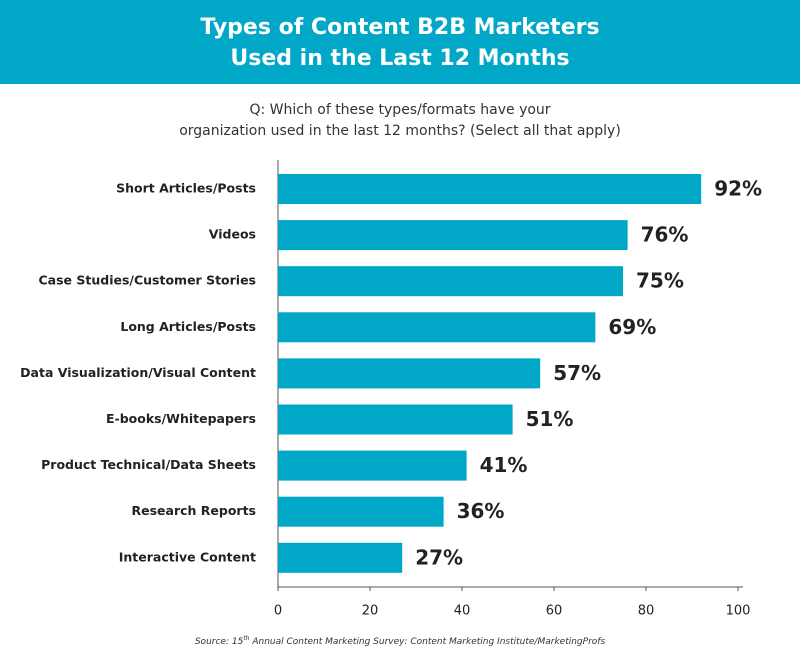 The image size is (800, 660). I want to click on chart-title: Types of Content B2B Marketers, so click(399, 27).